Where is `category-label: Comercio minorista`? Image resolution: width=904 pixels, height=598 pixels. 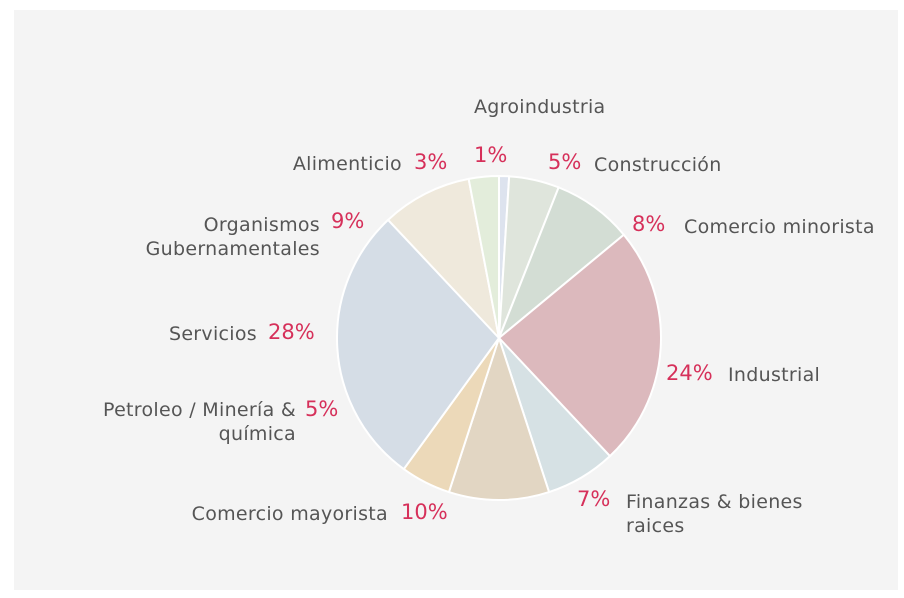 category-label: Comercio minorista is located at coordinates (779, 227).